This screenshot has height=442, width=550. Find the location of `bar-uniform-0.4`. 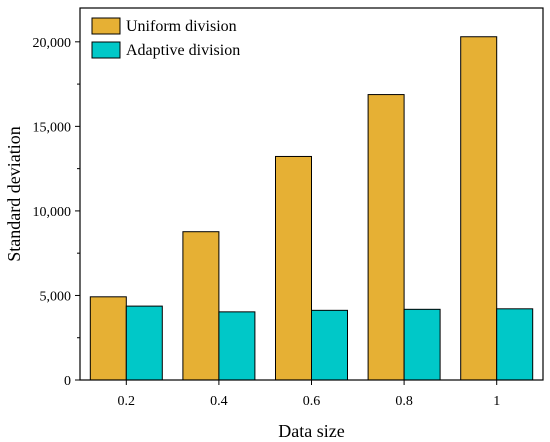

bar-uniform-0.4 is located at coordinates (201, 306).